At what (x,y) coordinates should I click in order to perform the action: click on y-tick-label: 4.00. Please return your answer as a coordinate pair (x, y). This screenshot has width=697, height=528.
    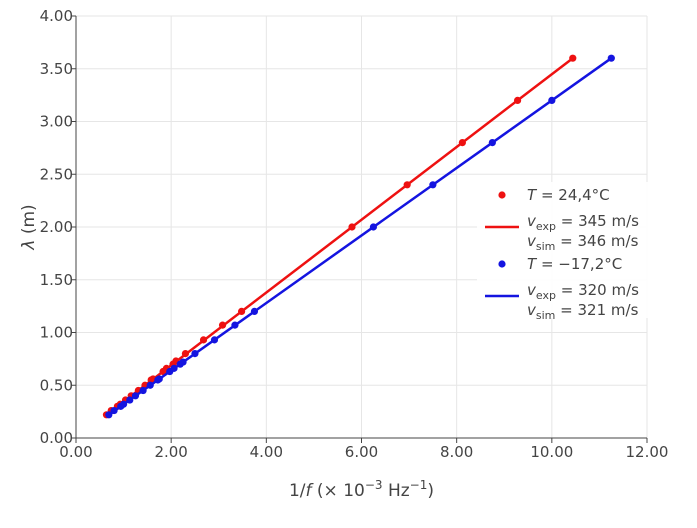
    Looking at the image, I should click on (56, 16).